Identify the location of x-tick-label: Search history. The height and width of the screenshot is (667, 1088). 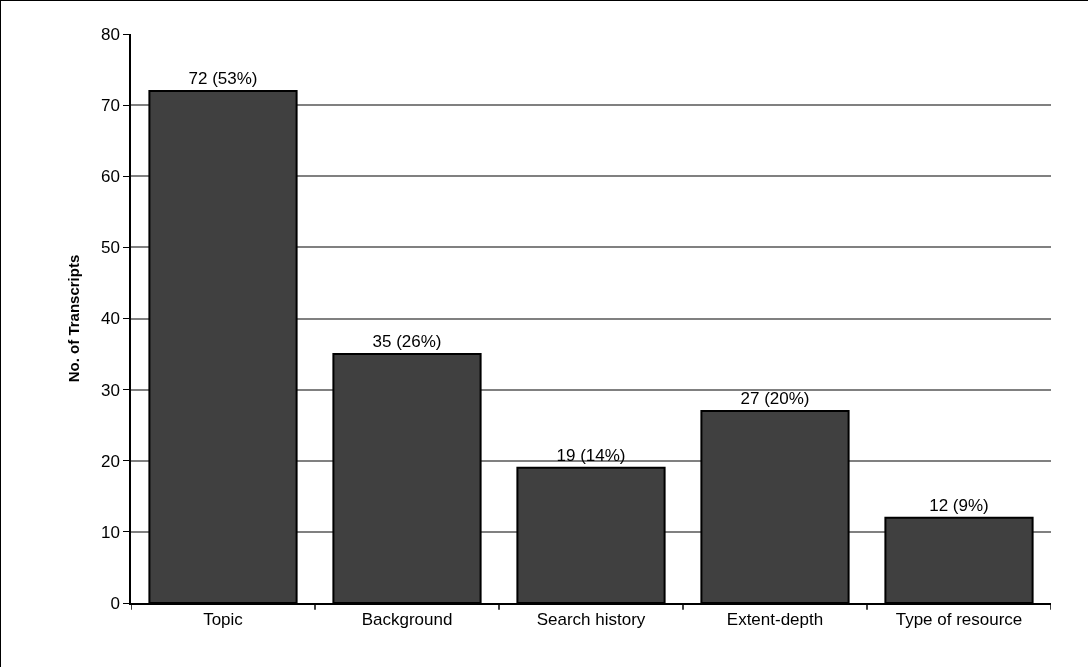
(591, 620).